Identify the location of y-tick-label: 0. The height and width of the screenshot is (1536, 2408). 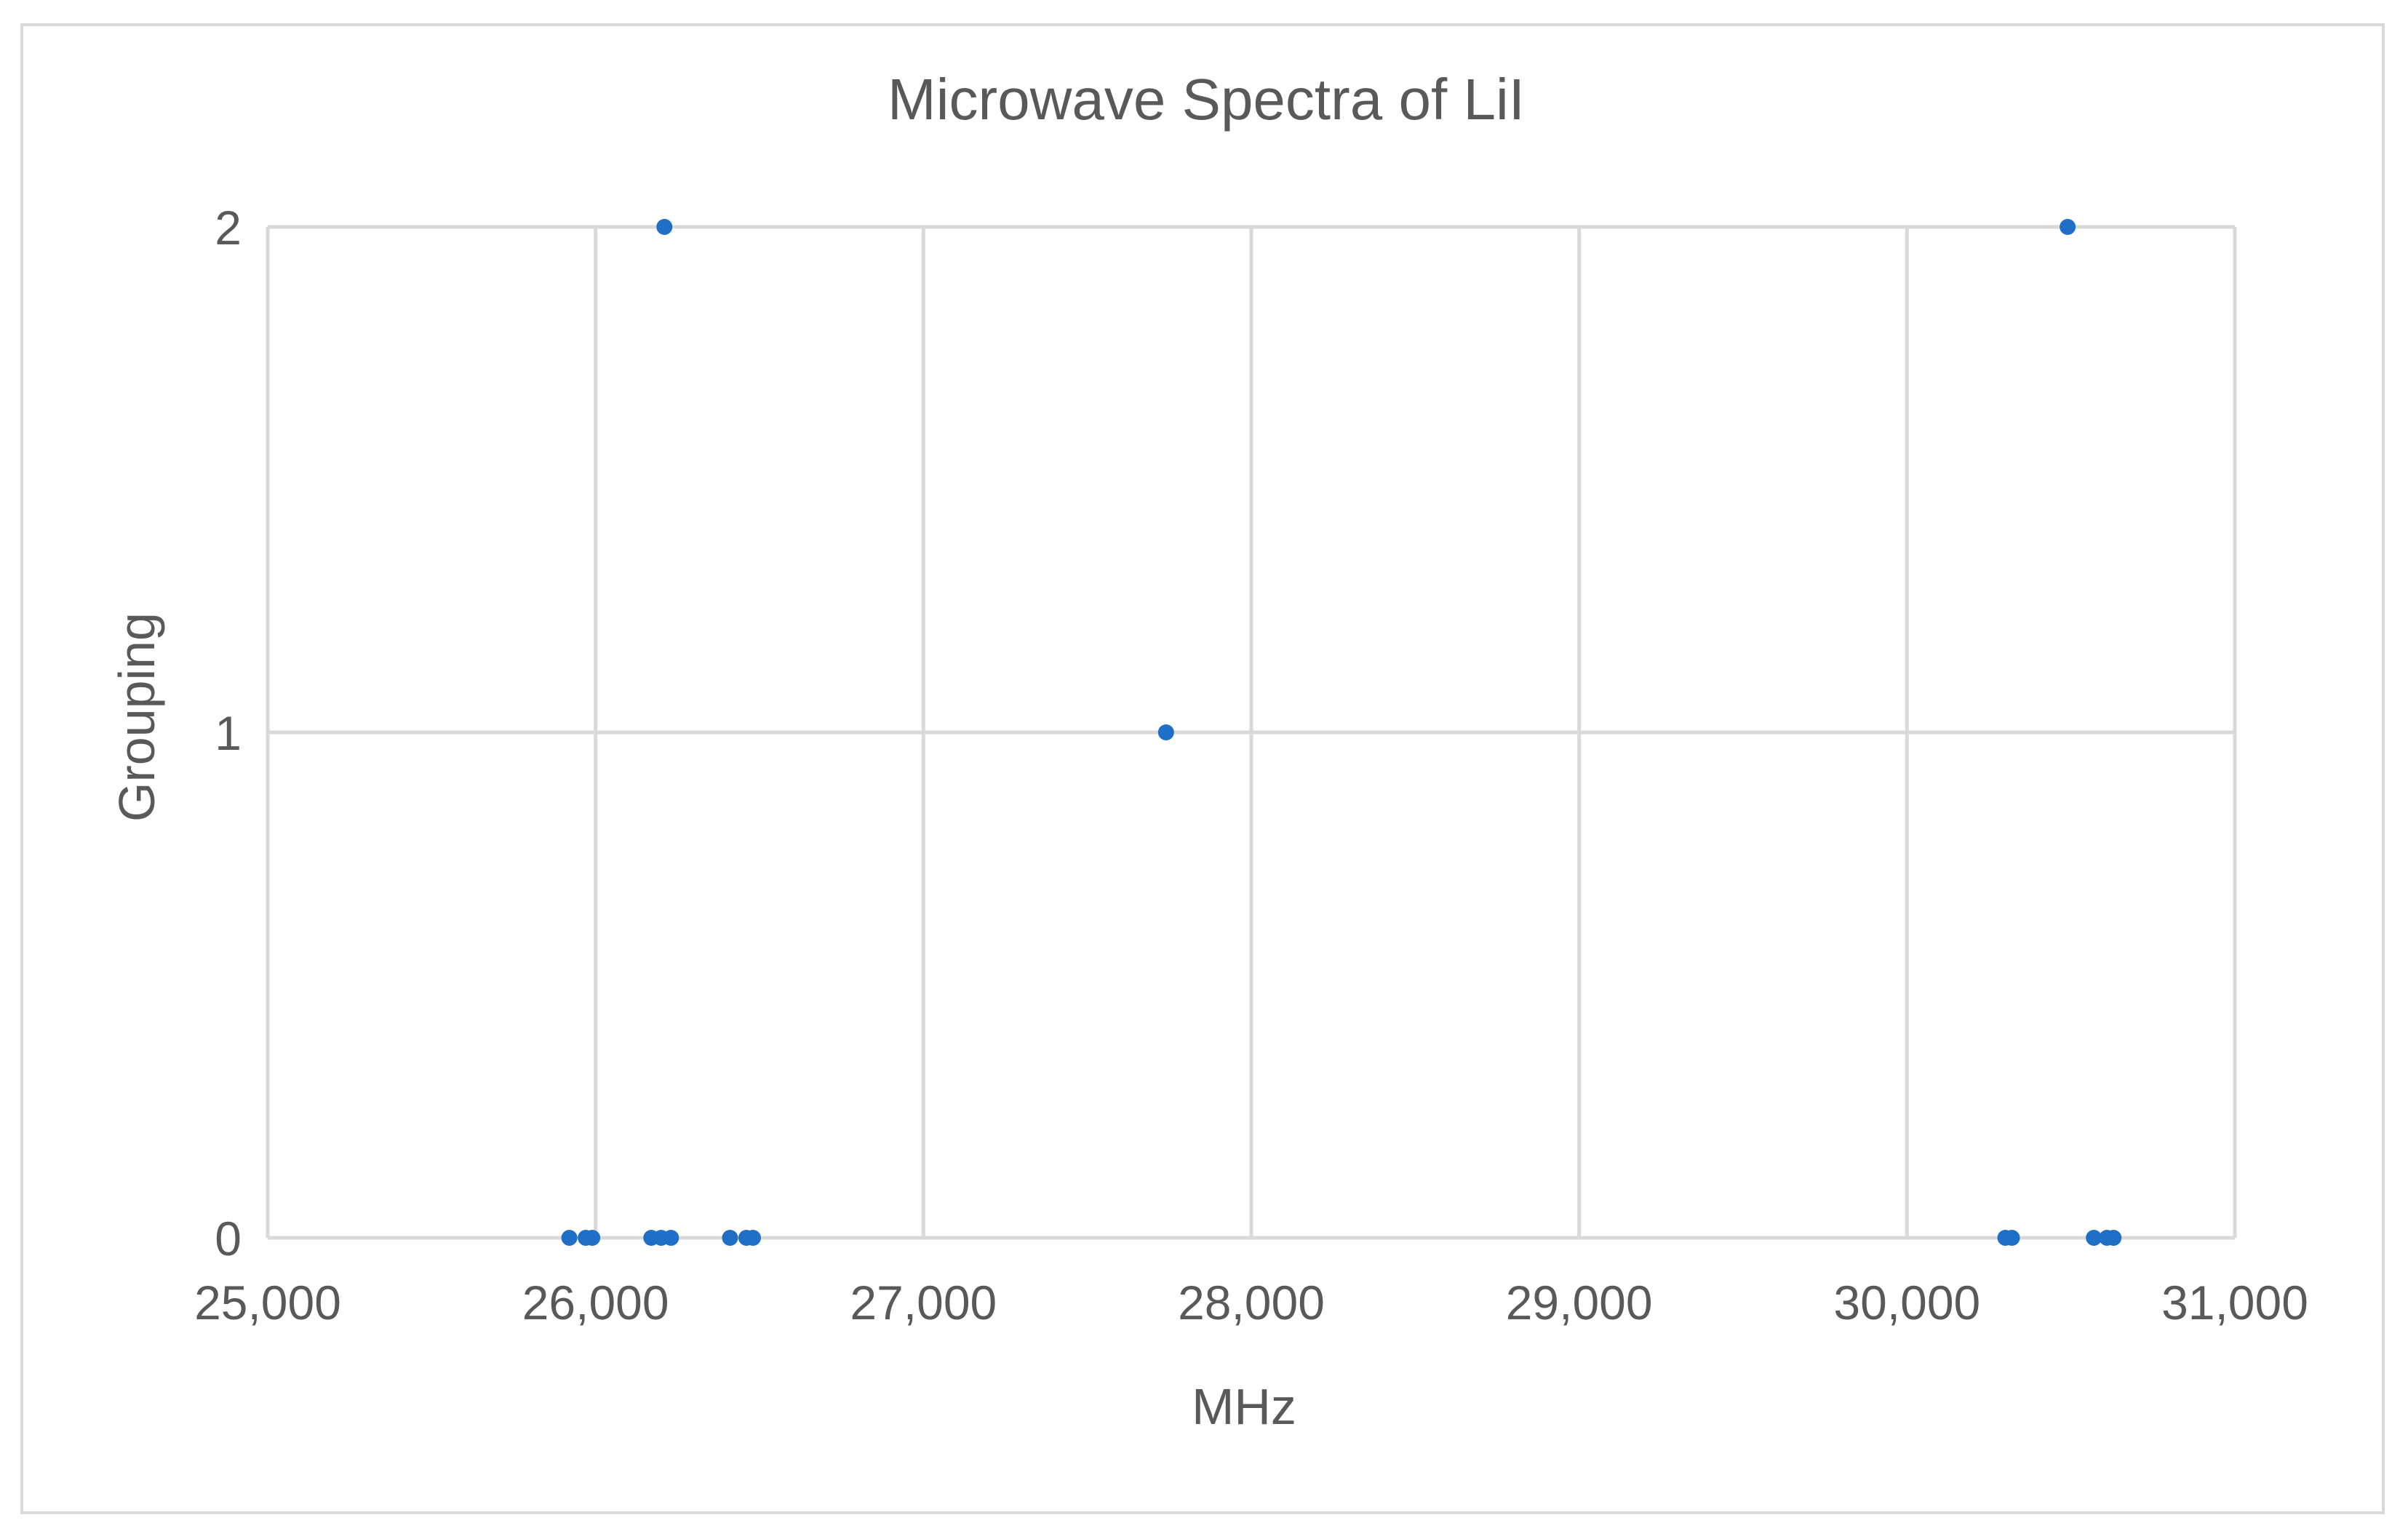
(228, 1238).